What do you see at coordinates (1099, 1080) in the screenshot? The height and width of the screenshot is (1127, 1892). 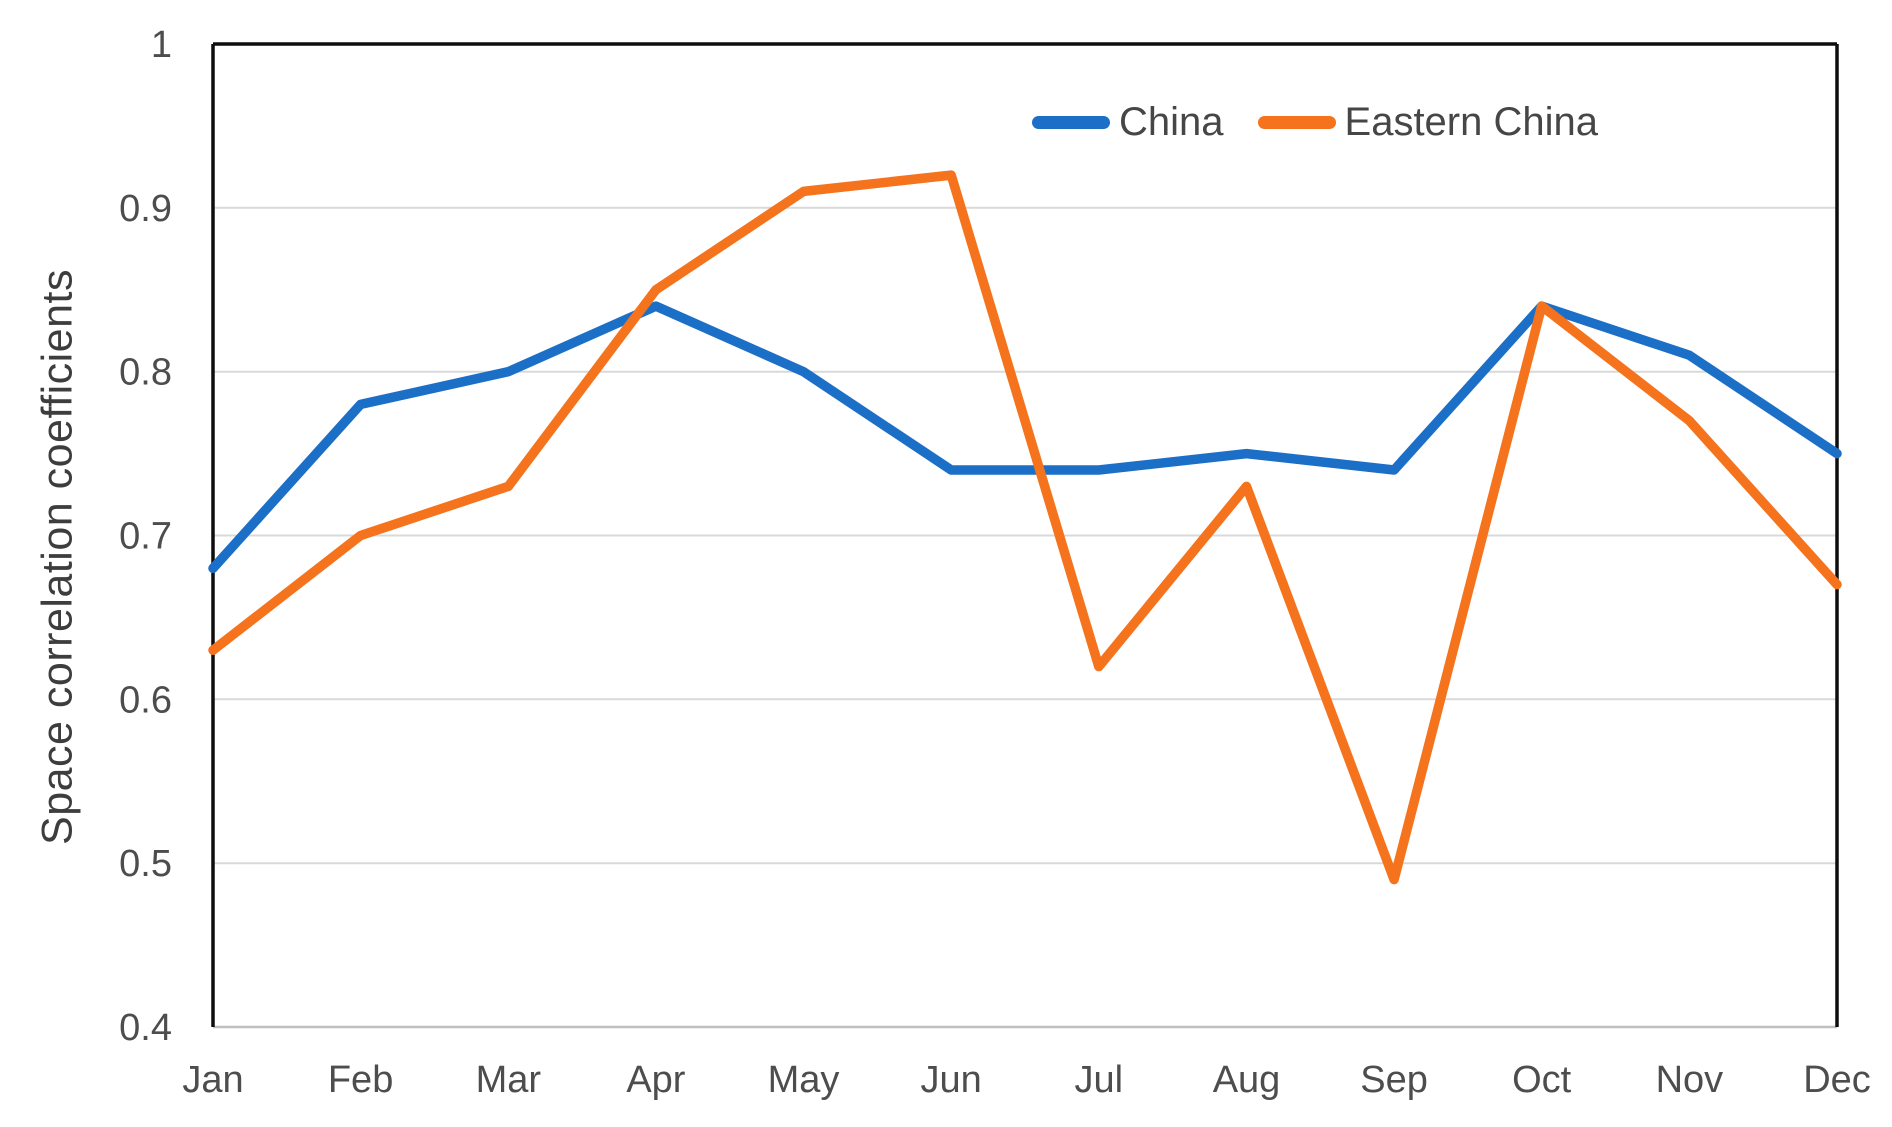 I see `x-tick-label: Jul` at bounding box center [1099, 1080].